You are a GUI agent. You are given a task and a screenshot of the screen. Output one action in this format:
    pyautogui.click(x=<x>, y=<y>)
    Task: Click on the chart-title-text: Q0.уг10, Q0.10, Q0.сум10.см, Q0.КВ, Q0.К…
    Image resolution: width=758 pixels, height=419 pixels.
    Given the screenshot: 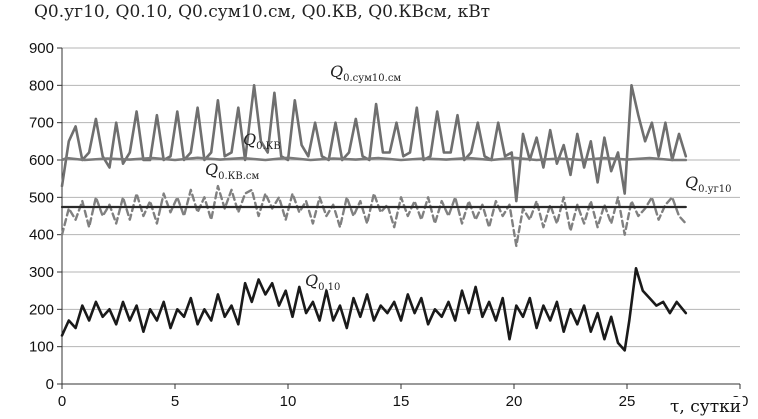 What is the action you would take?
    pyautogui.click(x=262, y=12)
    